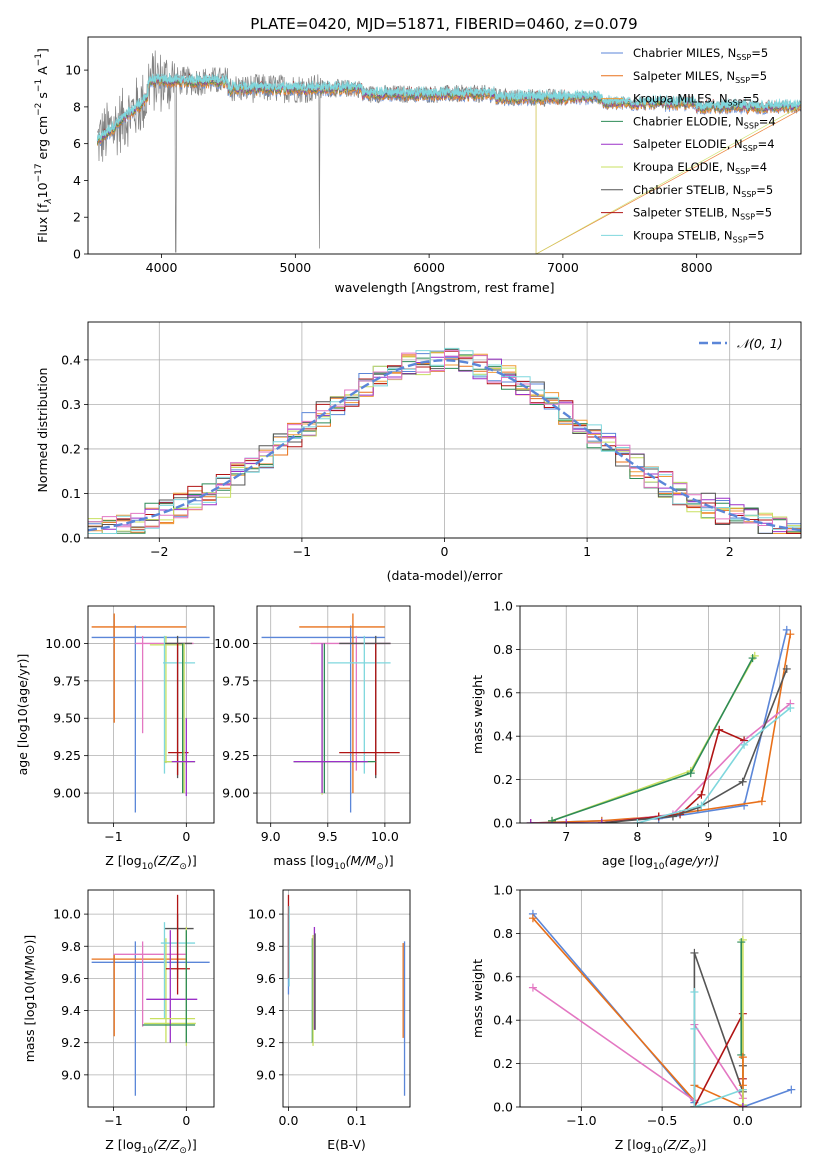 The image size is (819, 1170). What do you see at coordinates (159, 551) in the screenshot?
I see `x-tick-label: −2` at bounding box center [159, 551].